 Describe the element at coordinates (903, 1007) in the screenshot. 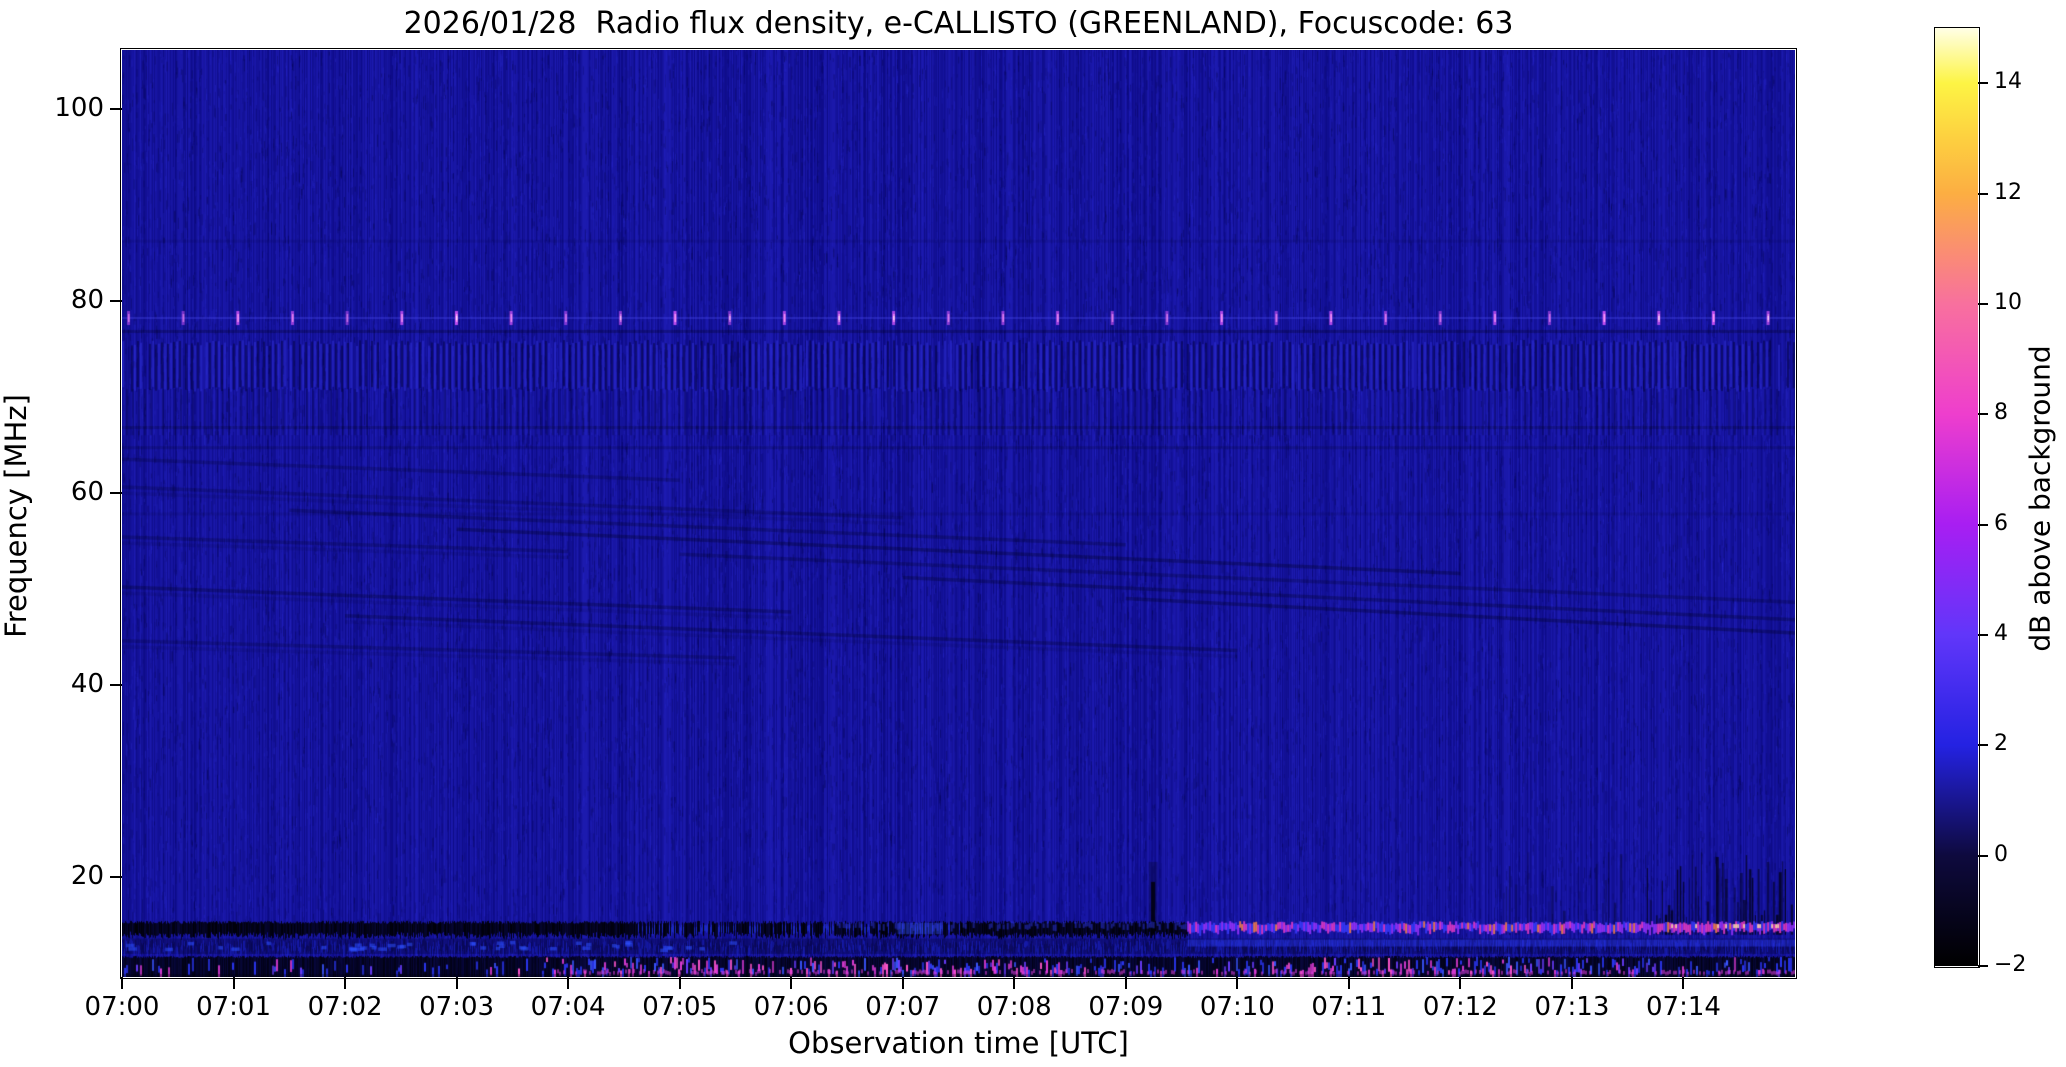

I see `x-tick-label: 07:07` at that location.